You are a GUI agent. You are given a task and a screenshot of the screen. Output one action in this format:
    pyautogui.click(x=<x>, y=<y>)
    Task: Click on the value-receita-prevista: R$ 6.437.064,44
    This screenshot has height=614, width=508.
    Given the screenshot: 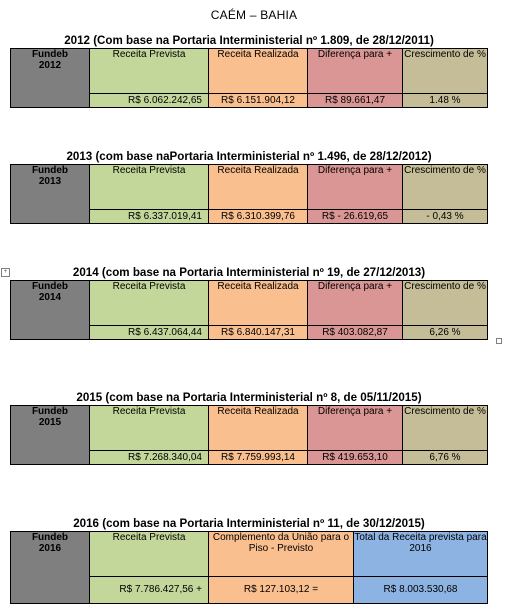 What is the action you would take?
    pyautogui.click(x=149, y=332)
    